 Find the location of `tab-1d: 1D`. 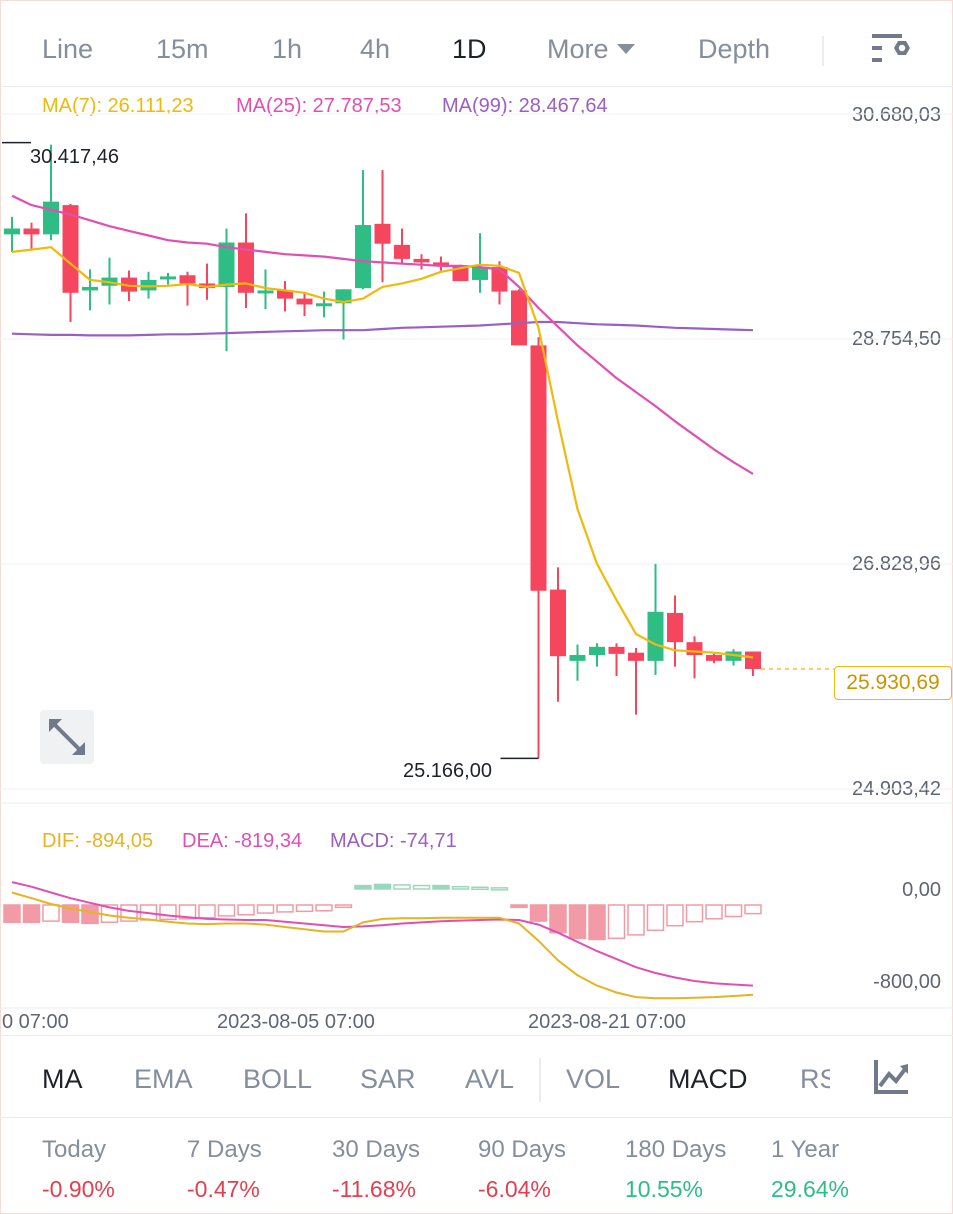

tab-1d: 1D is located at coordinates (469, 49).